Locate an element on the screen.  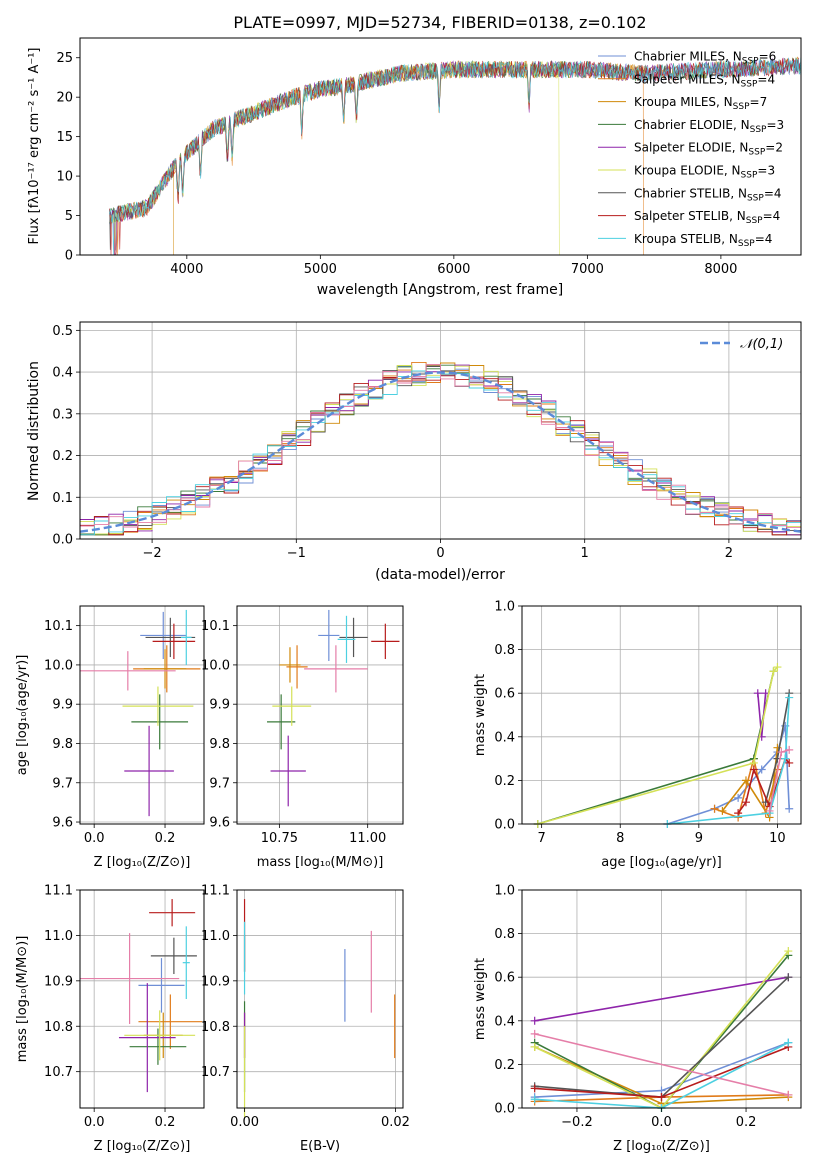
spectrum-ylabel: Flux [fλ10⁻¹⁷ erg cm⁻² s⁻¹ A⁻¹] is located at coordinates (34, 146).